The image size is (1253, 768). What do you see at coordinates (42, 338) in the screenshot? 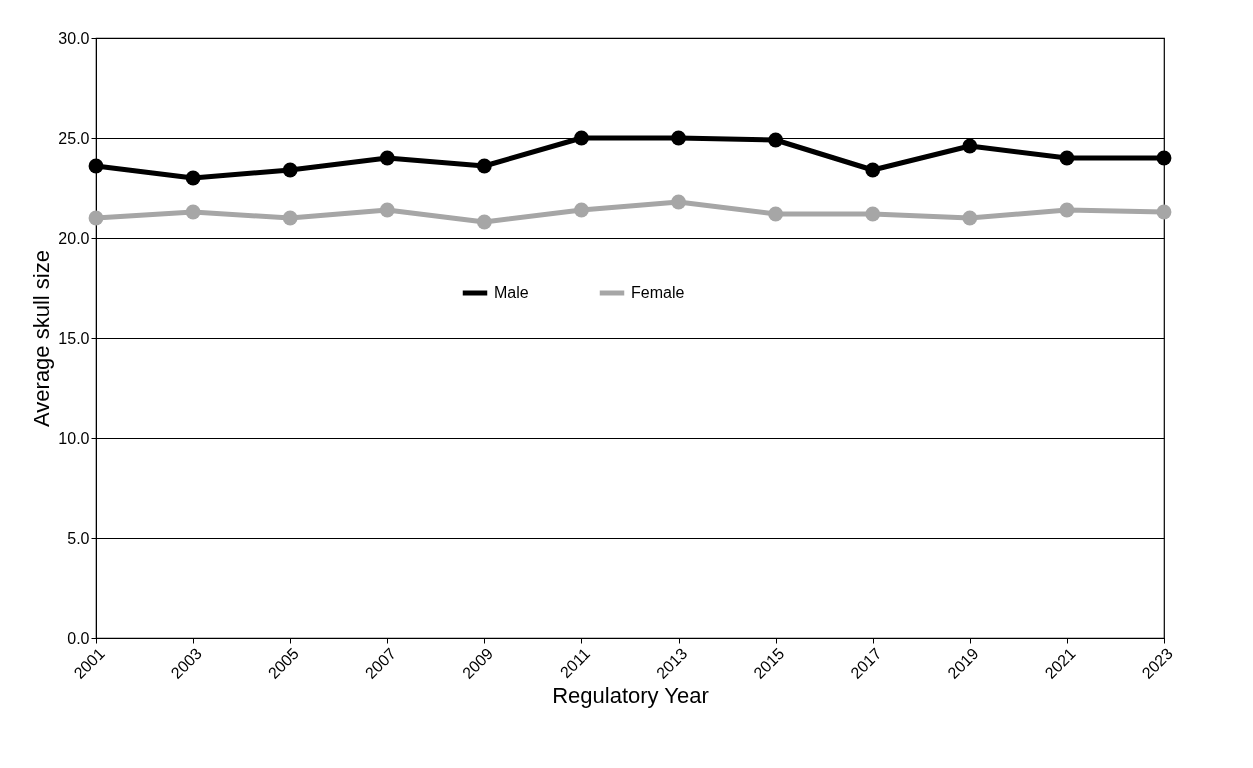
I see `y-axis-title: Average skull size` at bounding box center [42, 338].